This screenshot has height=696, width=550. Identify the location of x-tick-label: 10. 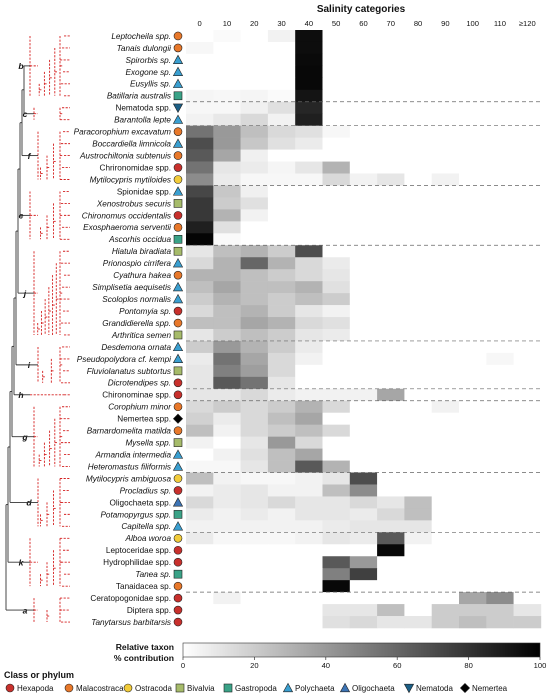
(227, 23).